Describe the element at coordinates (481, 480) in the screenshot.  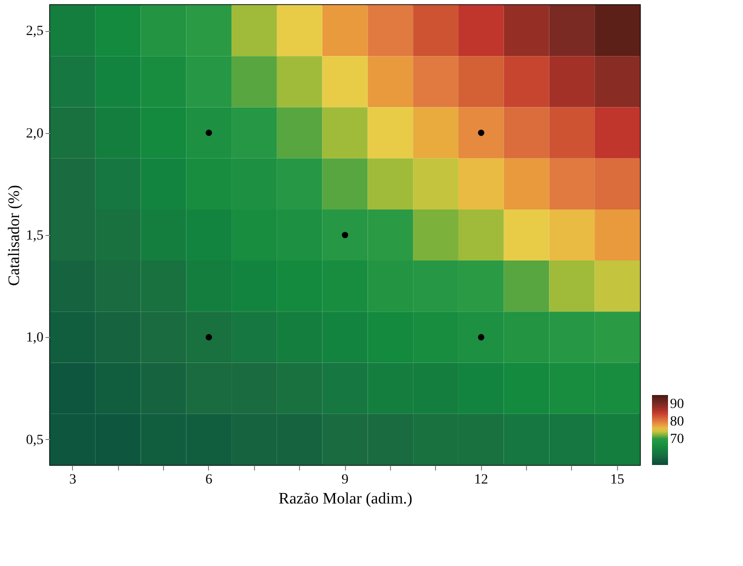
I see `x-tick-label: 12` at that location.